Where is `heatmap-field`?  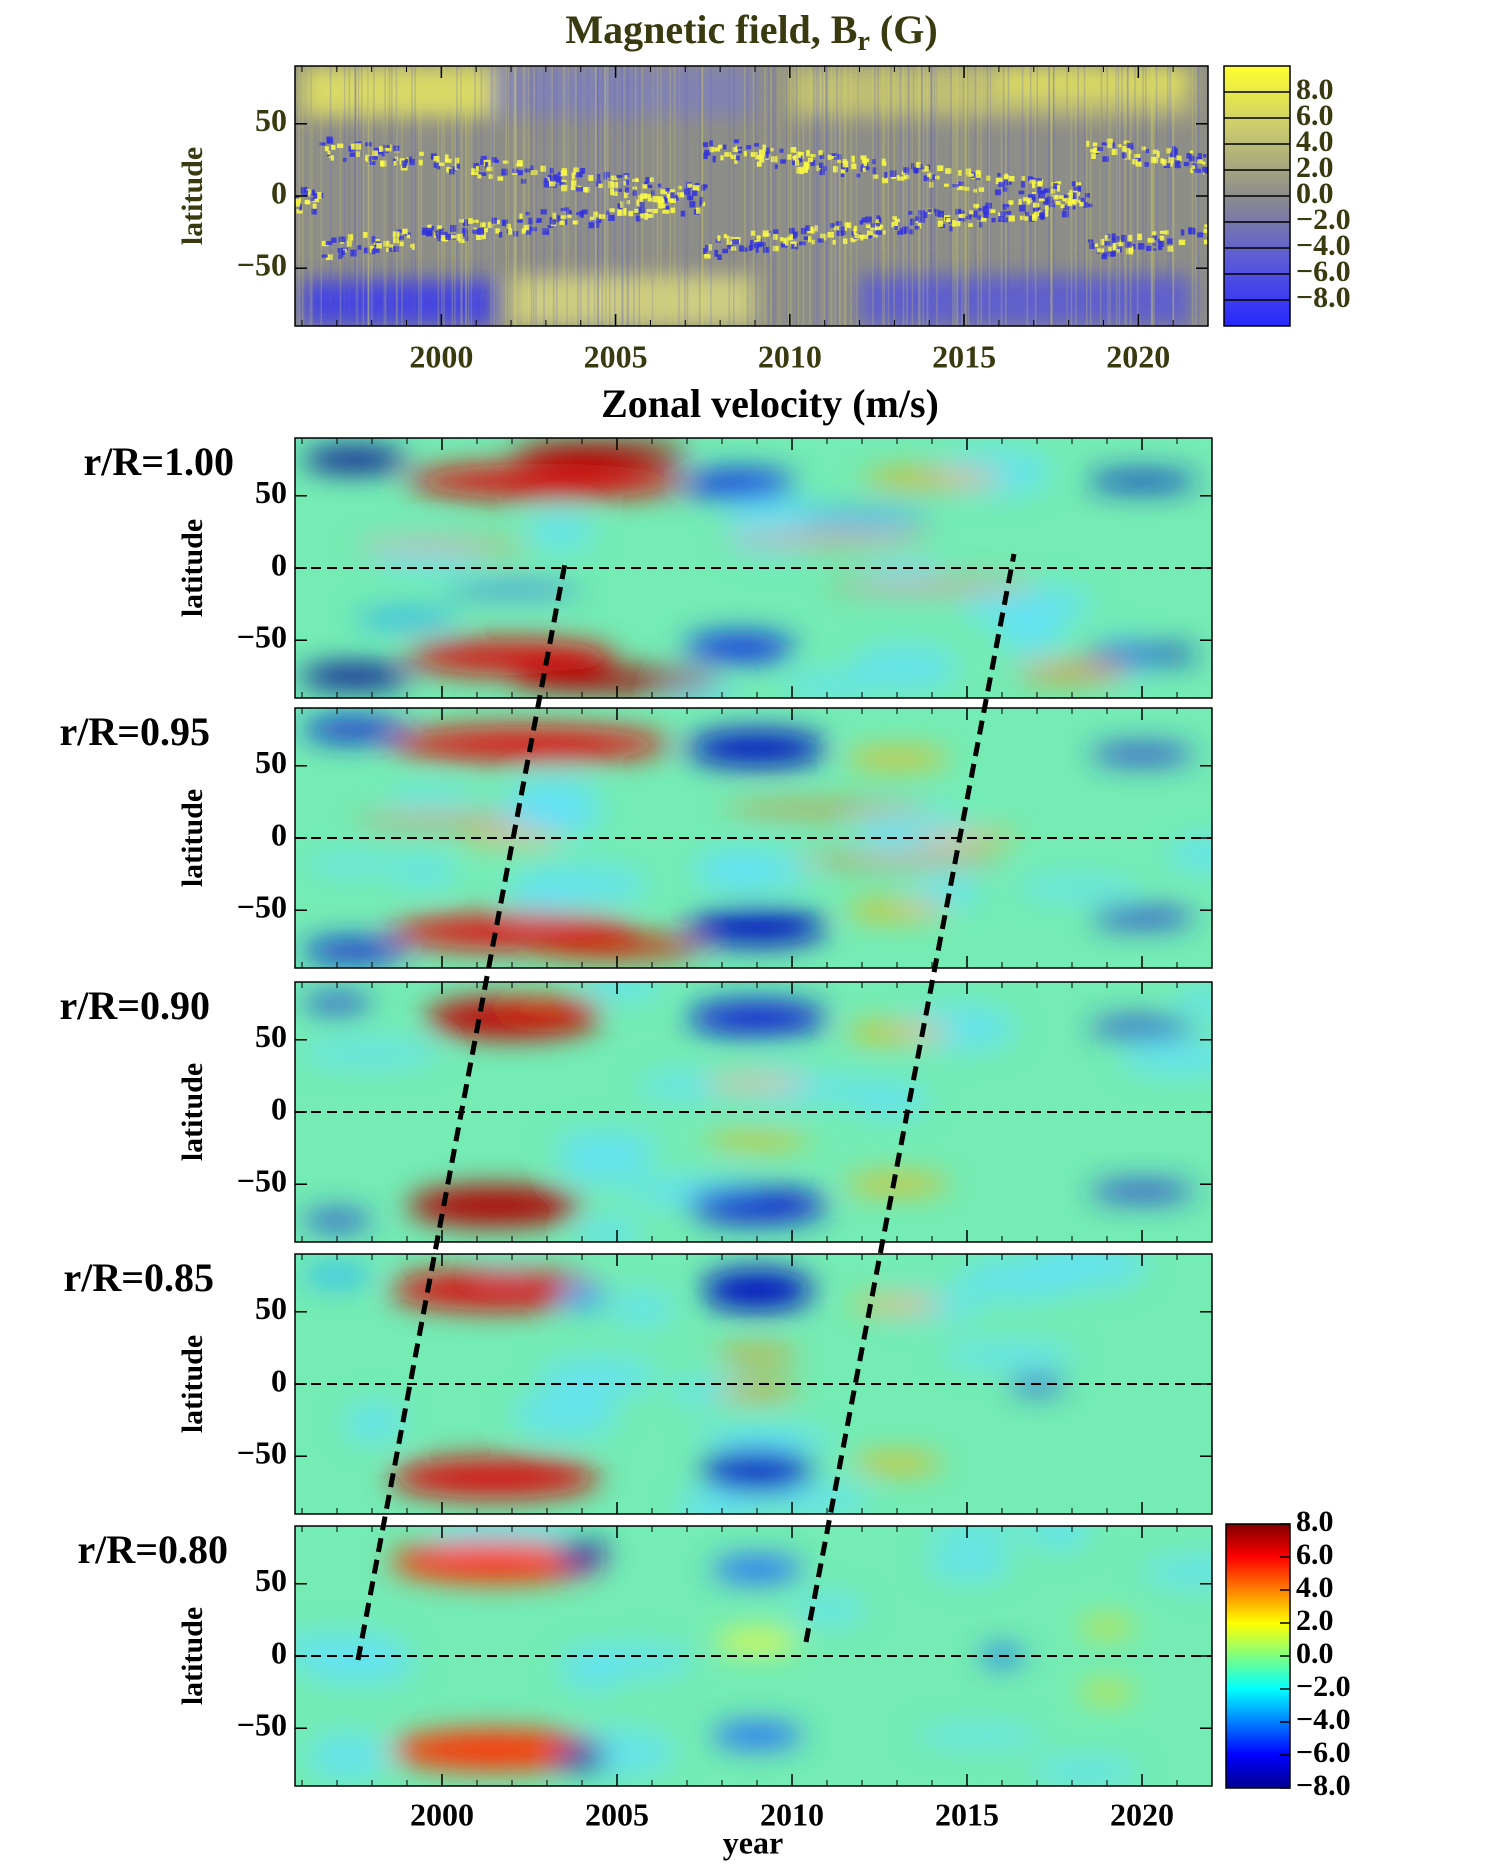
heatmap-field is located at coordinates (748, 569).